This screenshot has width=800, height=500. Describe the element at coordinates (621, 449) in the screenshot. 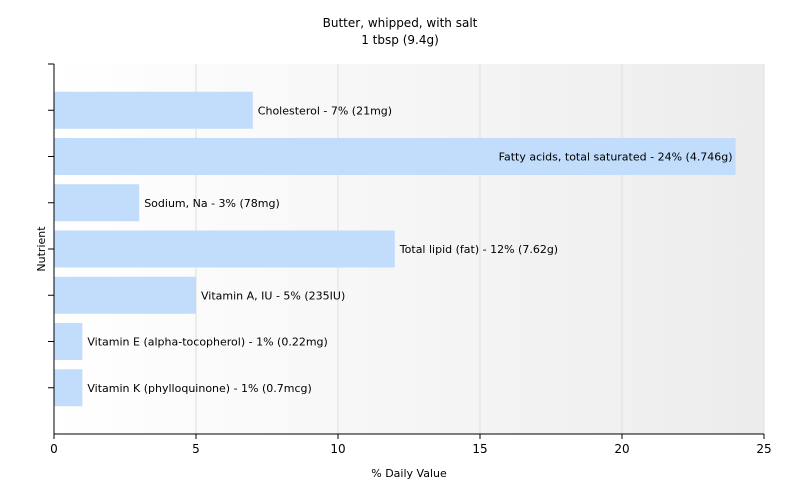

I see `x-tick-label: 20` at that location.